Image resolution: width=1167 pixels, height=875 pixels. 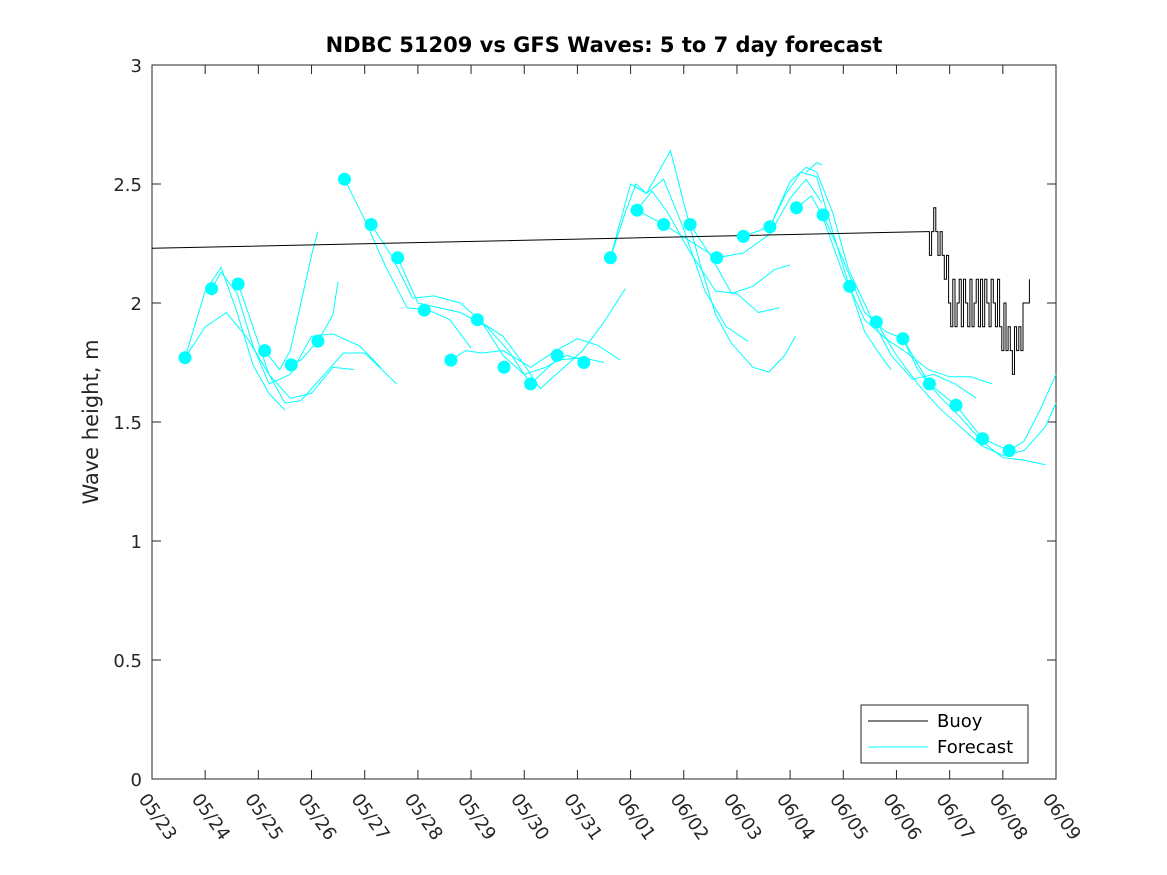 What do you see at coordinates (529, 817) in the screenshot?
I see `x-tick-label: 05/30` at bounding box center [529, 817].